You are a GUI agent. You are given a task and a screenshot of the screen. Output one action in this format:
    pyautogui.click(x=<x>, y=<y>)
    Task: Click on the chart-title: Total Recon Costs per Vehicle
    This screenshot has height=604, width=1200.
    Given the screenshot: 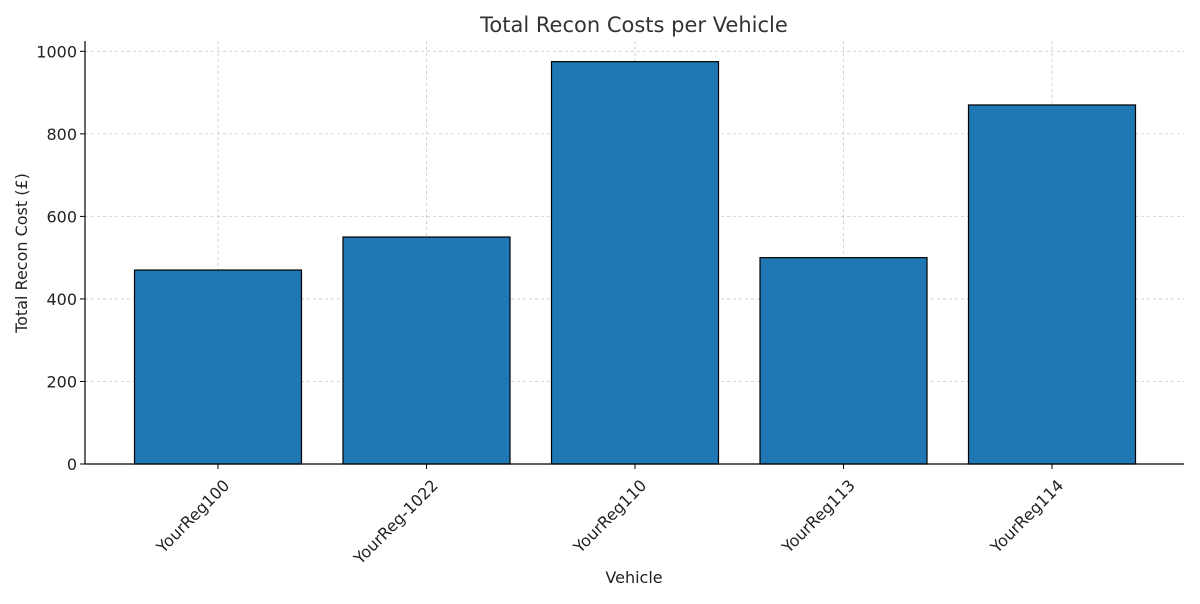 What is the action you would take?
    pyautogui.click(x=633, y=25)
    